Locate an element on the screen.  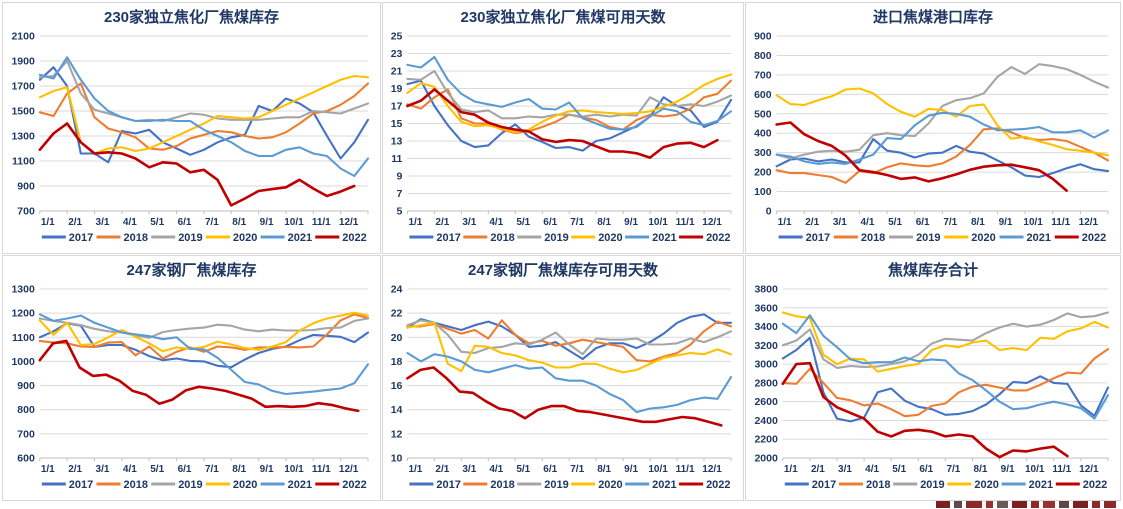
y-axis-tick-label: 2200 is located at coordinates (766, 440).